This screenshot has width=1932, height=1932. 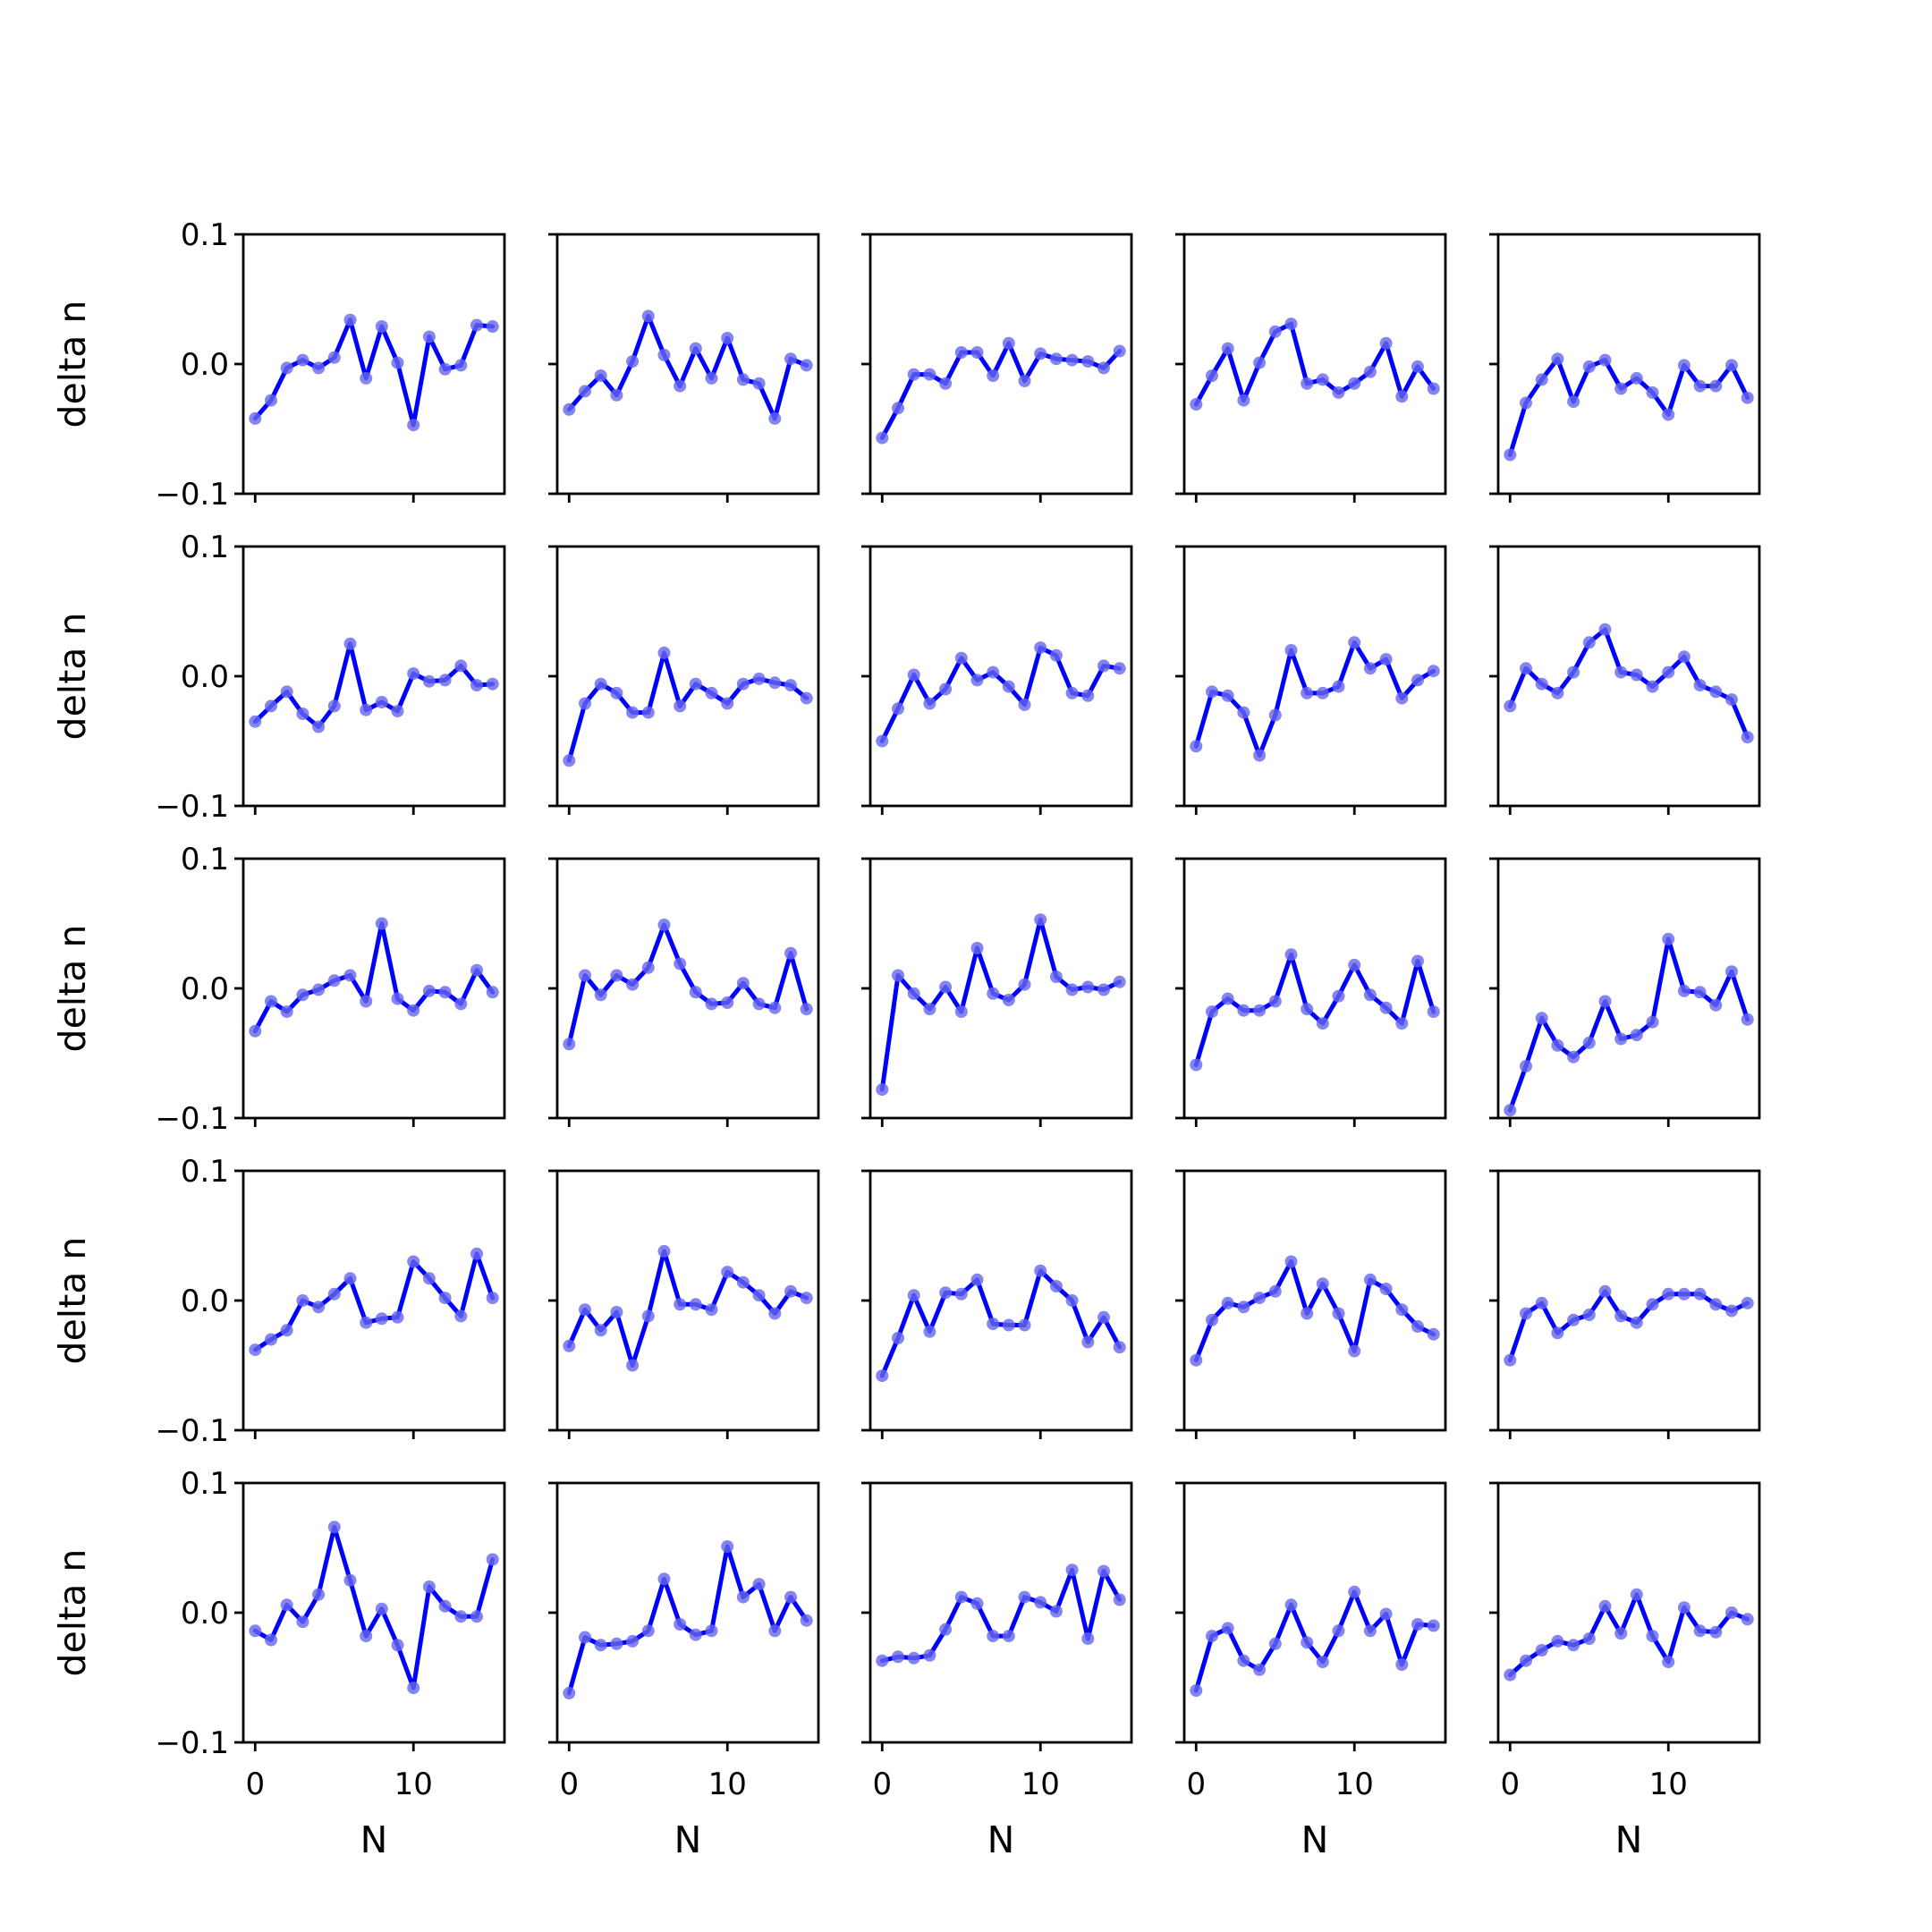 What do you see at coordinates (192, 495) in the screenshot?
I see `y-tick-label: −0.1` at bounding box center [192, 495].